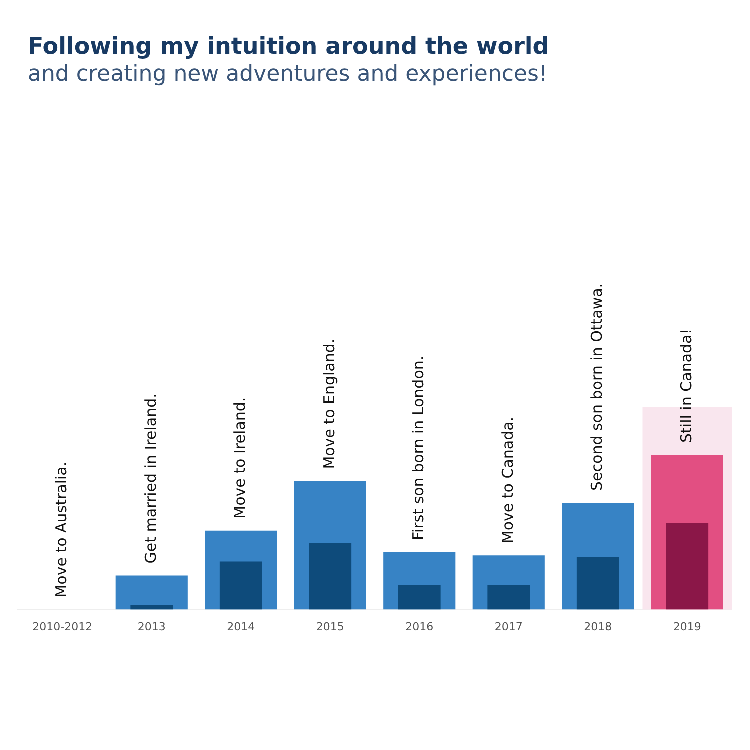 The image size is (750, 750). What do you see at coordinates (507, 480) in the screenshot?
I see `annotation: Move to Canada.` at bounding box center [507, 480].